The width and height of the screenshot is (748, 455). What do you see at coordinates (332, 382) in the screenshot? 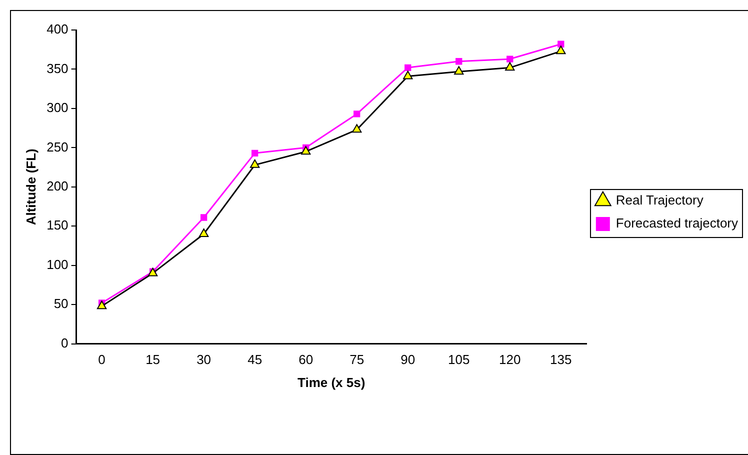
I see `x-axis-title: Time (x 5s)` at bounding box center [332, 382].